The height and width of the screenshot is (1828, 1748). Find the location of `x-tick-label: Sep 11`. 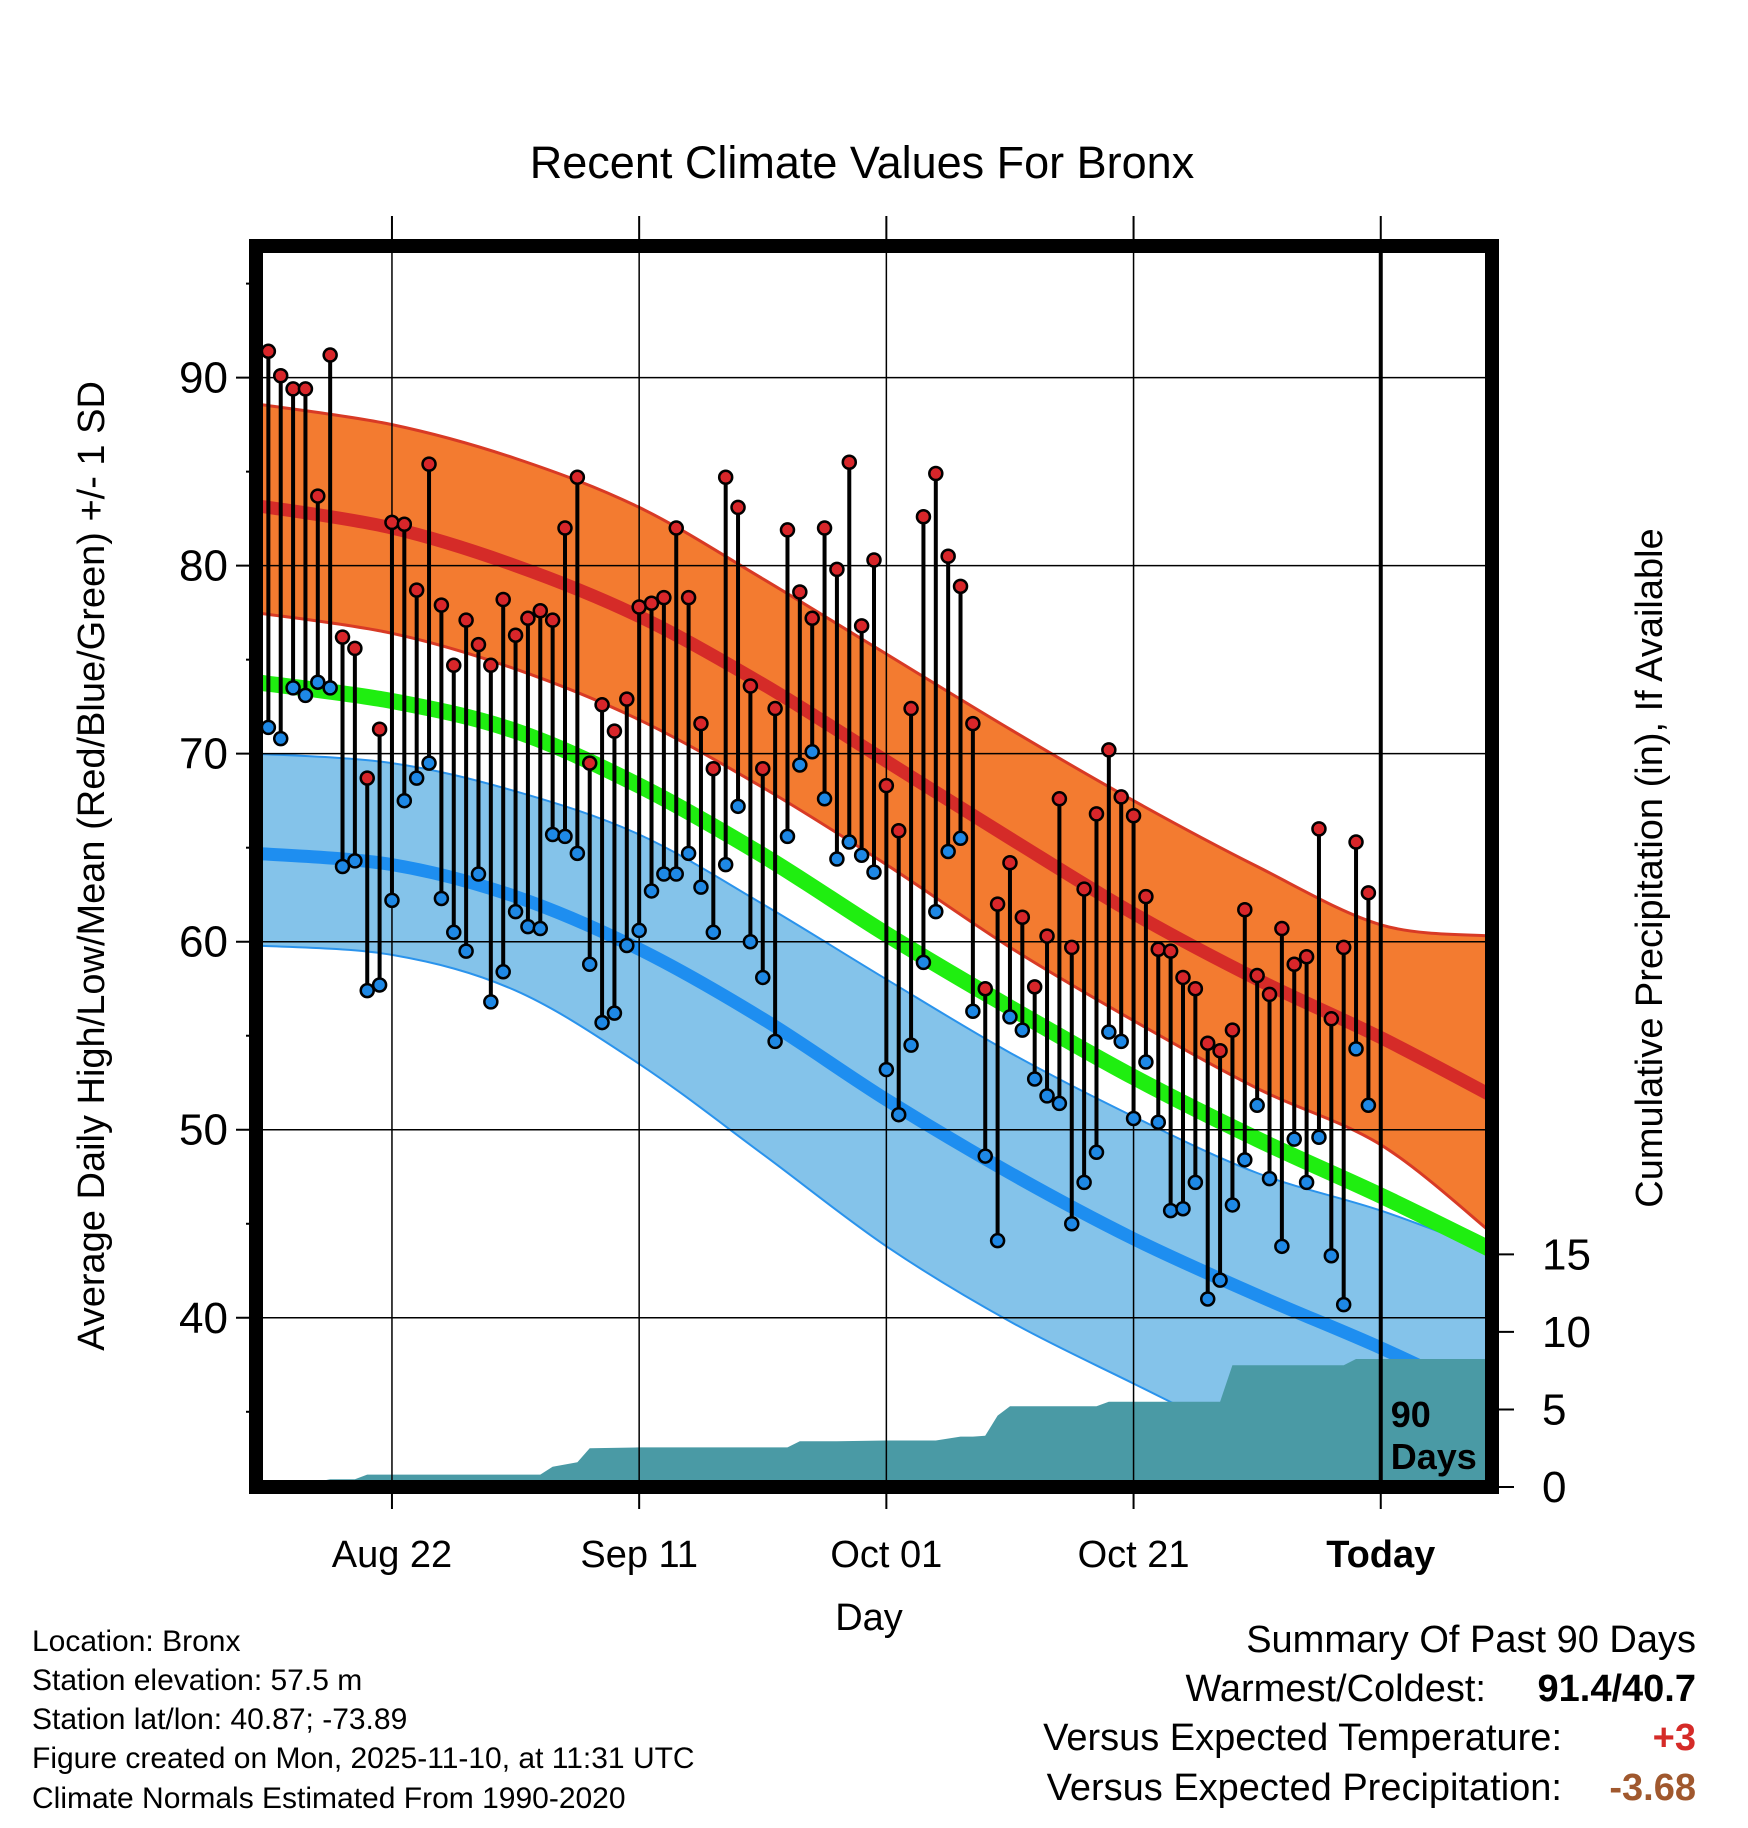

x-tick-label: Sep 11 is located at coordinates (639, 1555).